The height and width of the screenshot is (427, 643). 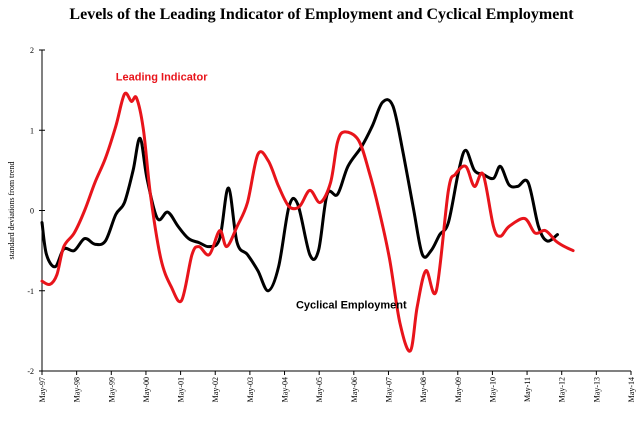 What do you see at coordinates (32, 50) in the screenshot?
I see `y-tick-label: 2` at bounding box center [32, 50].